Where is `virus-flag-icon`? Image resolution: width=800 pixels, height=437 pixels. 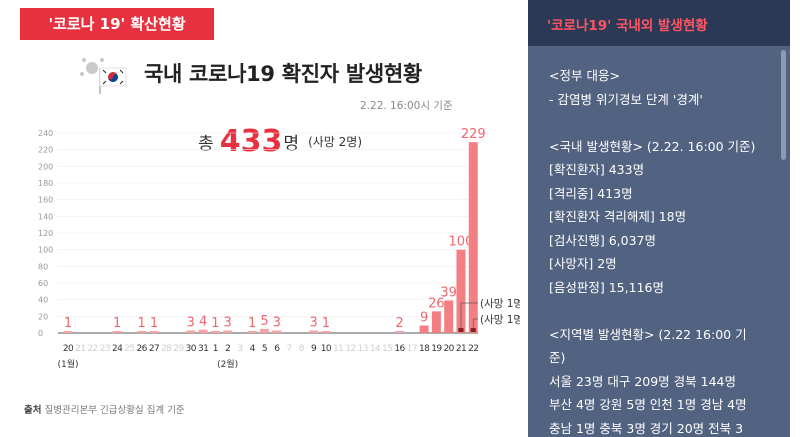 virus-flag-icon is located at coordinates (103, 76).